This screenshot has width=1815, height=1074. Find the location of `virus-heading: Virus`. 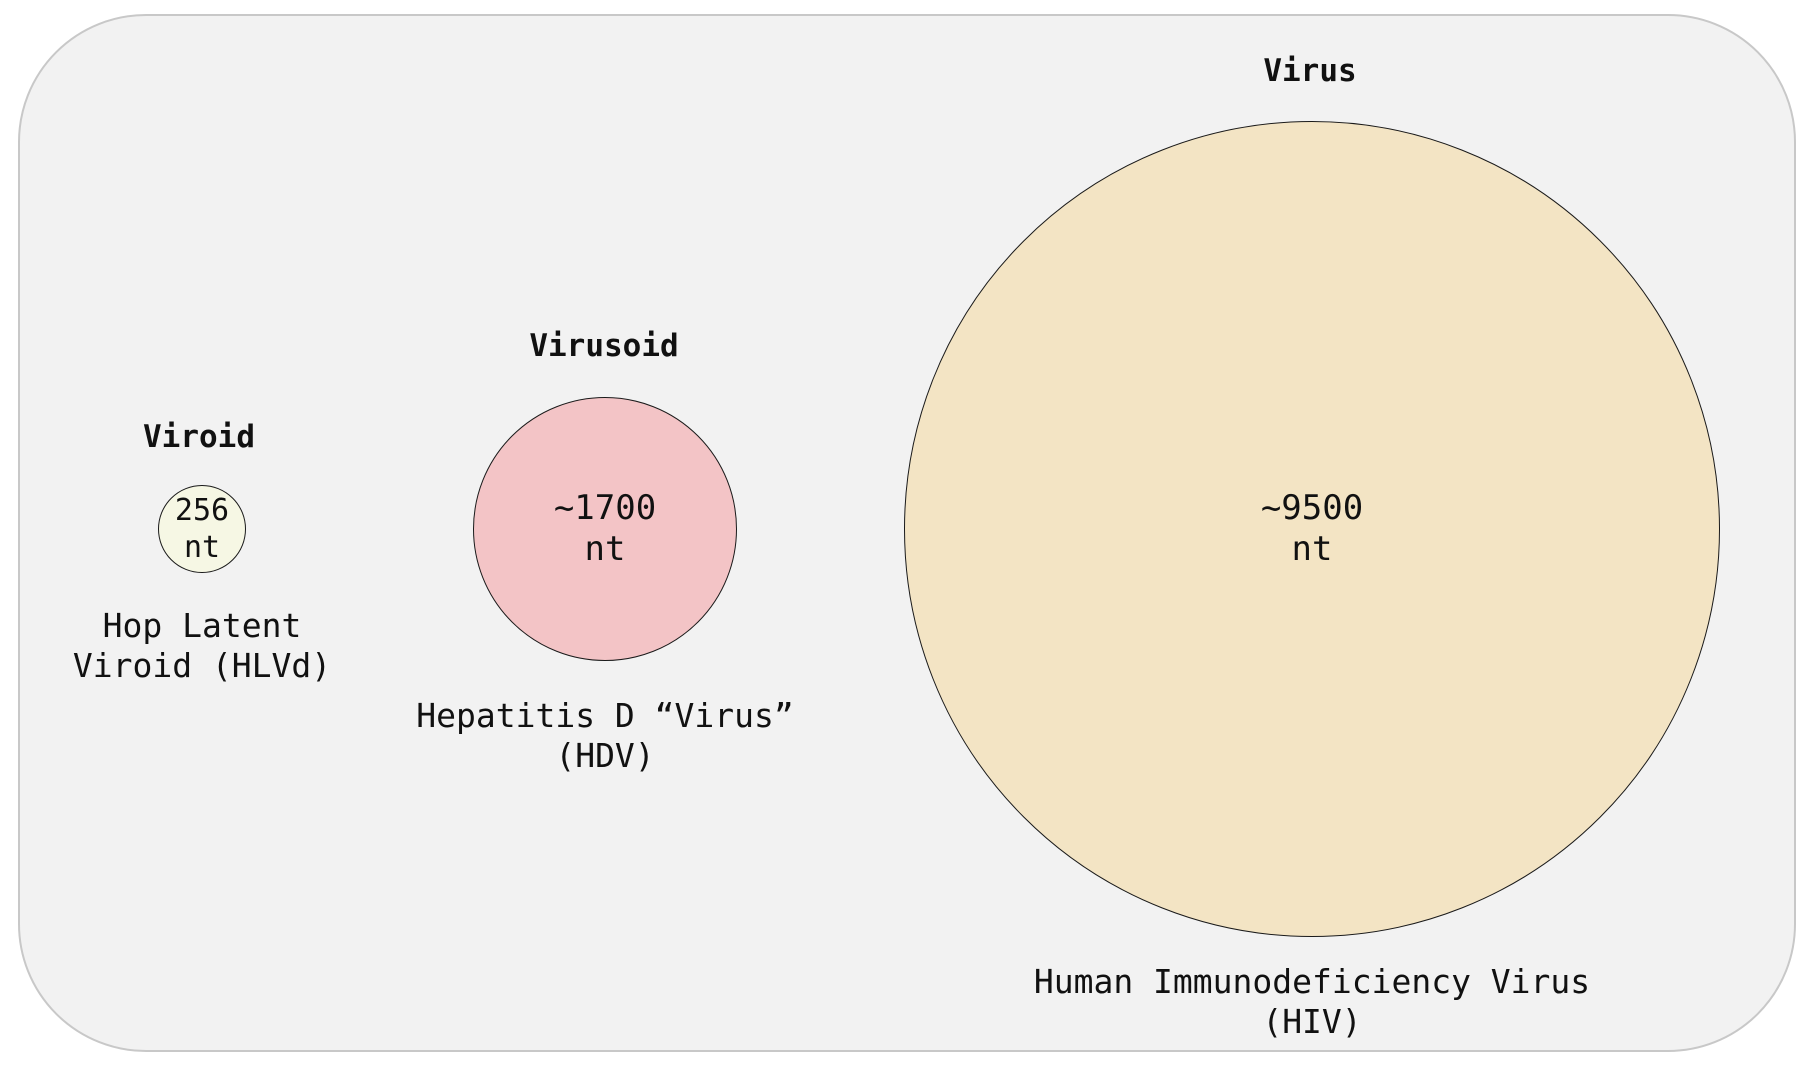

virus-heading: Virus is located at coordinates (1310, 71).